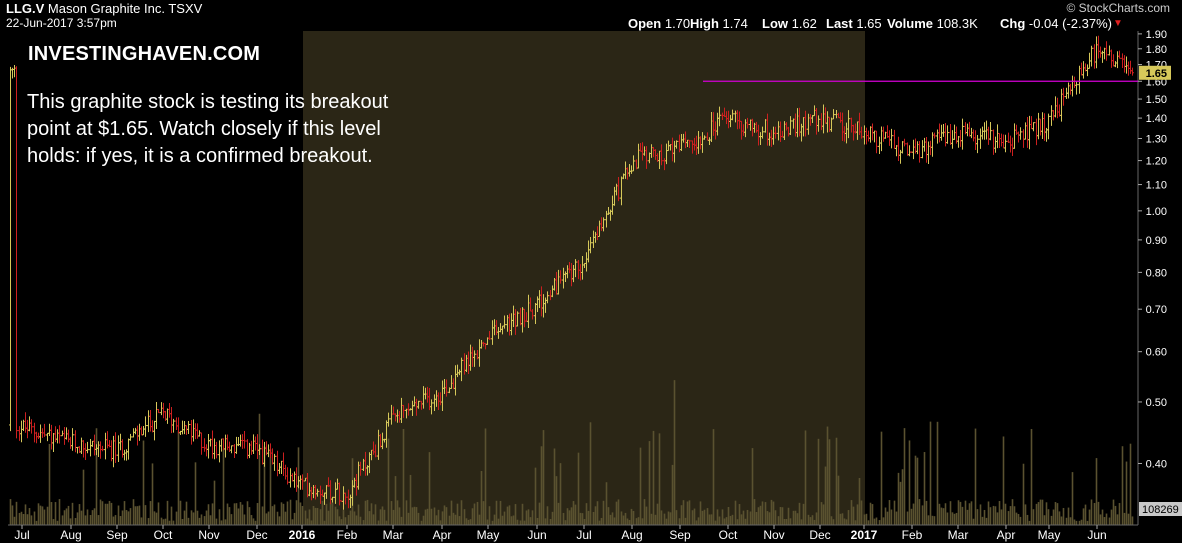 The image size is (1182, 543). I want to click on x-tick-label: Feb, so click(912, 535).